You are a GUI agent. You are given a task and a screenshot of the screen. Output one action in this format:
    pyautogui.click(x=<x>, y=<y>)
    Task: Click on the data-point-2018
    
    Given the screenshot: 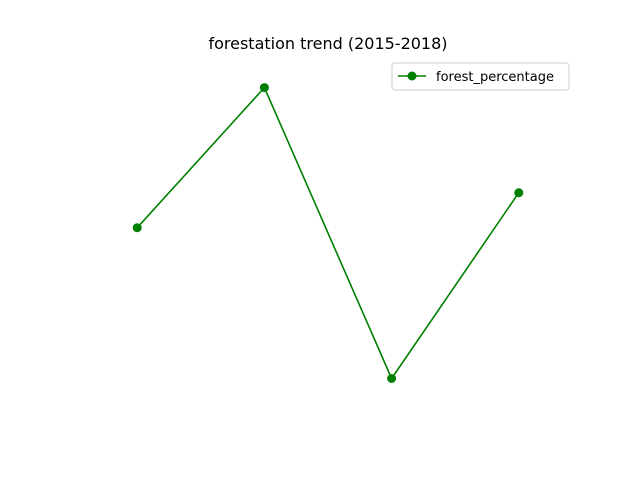 What is the action you would take?
    pyautogui.click(x=519, y=193)
    